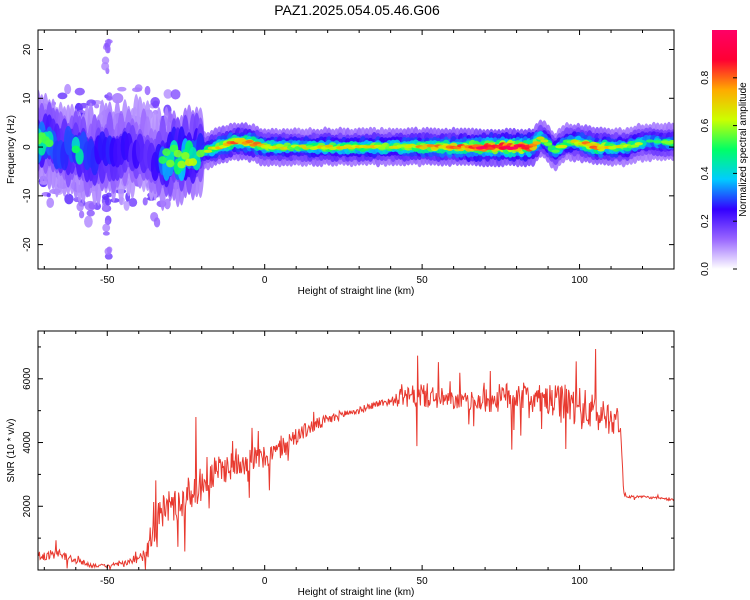  Describe the element at coordinates (705, 269) in the screenshot. I see `colorbar-tick-label: 0.0` at that location.